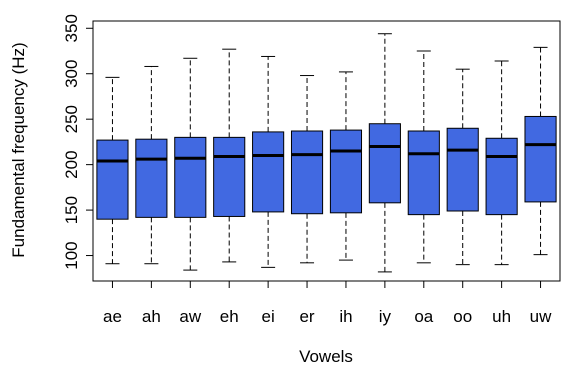  I want to click on box-oo, so click(462, 167).